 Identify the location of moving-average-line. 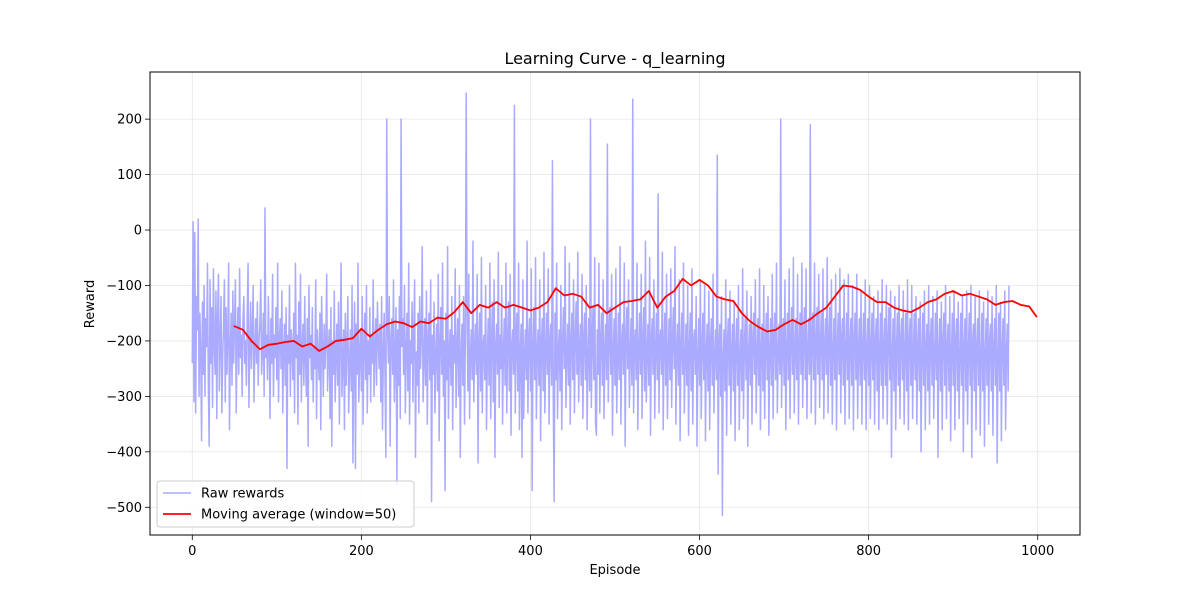
(635, 314).